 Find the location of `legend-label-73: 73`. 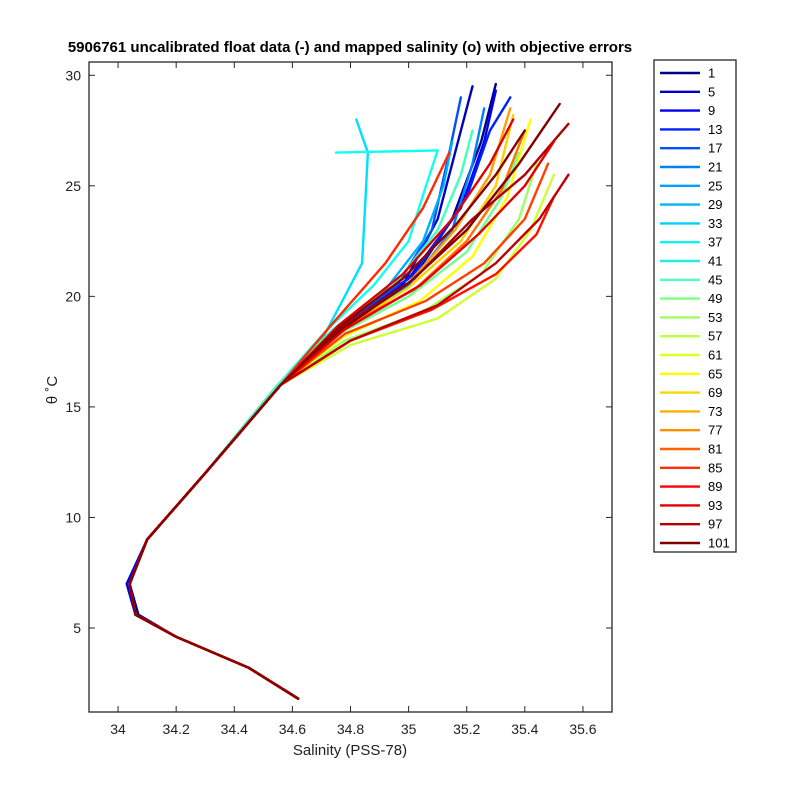

legend-label-73: 73 is located at coordinates (715, 411).